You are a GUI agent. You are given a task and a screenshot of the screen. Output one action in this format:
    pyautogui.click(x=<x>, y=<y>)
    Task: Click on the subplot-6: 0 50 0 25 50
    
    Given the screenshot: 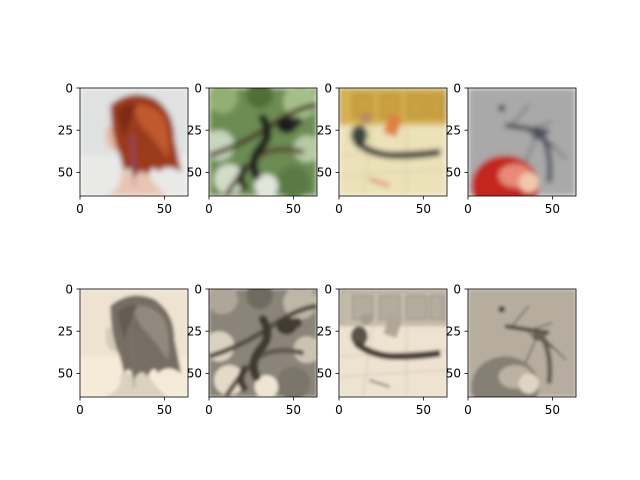 What is the action you would take?
    pyautogui.click(x=254, y=349)
    